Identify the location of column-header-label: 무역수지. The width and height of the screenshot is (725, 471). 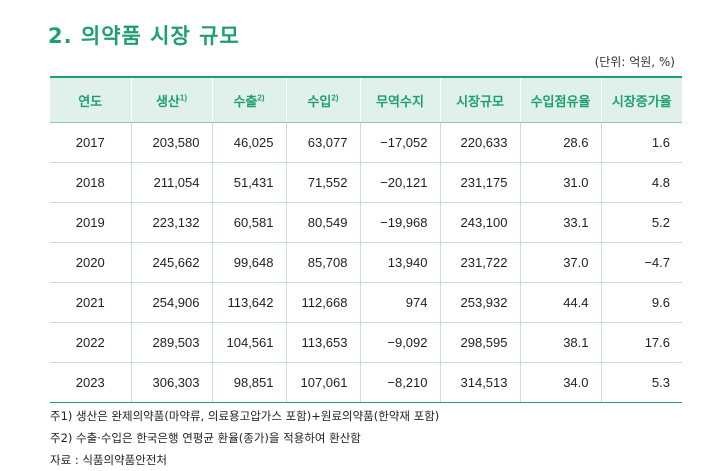
(400, 101).